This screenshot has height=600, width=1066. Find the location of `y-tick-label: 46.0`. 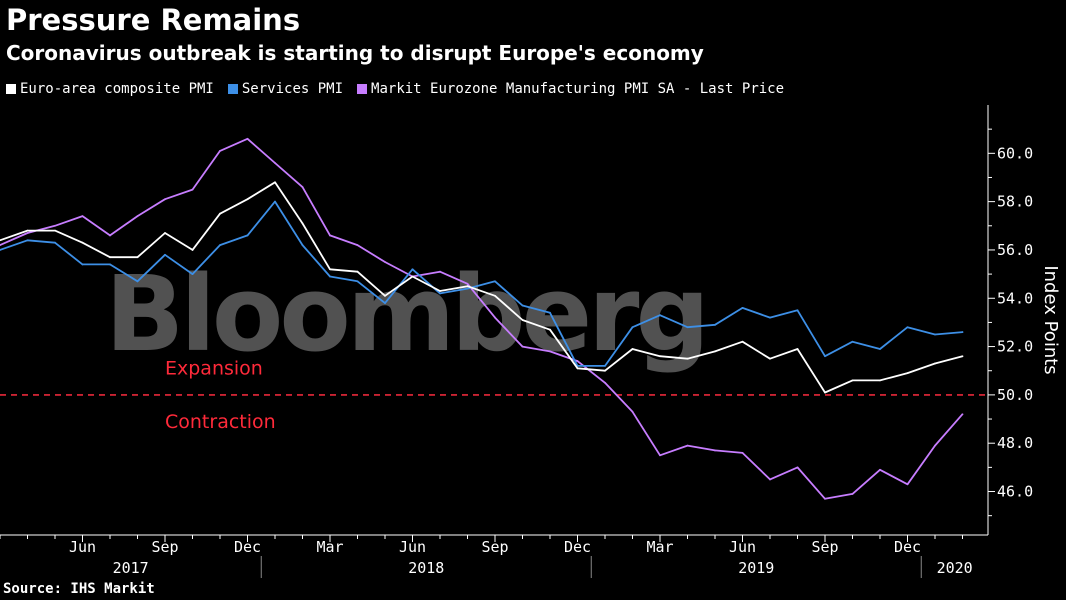

y-tick-label: 46.0 is located at coordinates (1015, 492).